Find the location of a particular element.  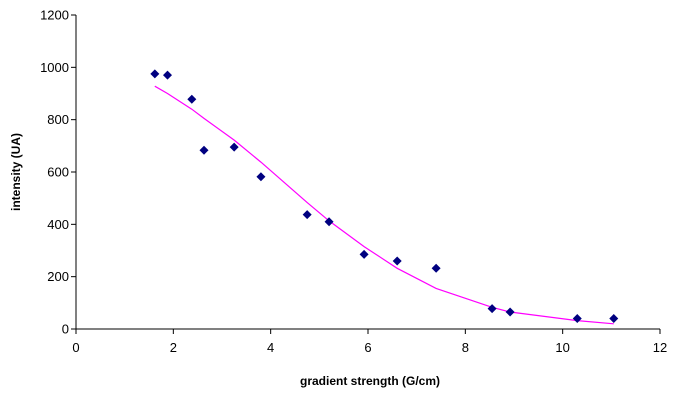

y-tick-label: 600 is located at coordinates (58, 172).